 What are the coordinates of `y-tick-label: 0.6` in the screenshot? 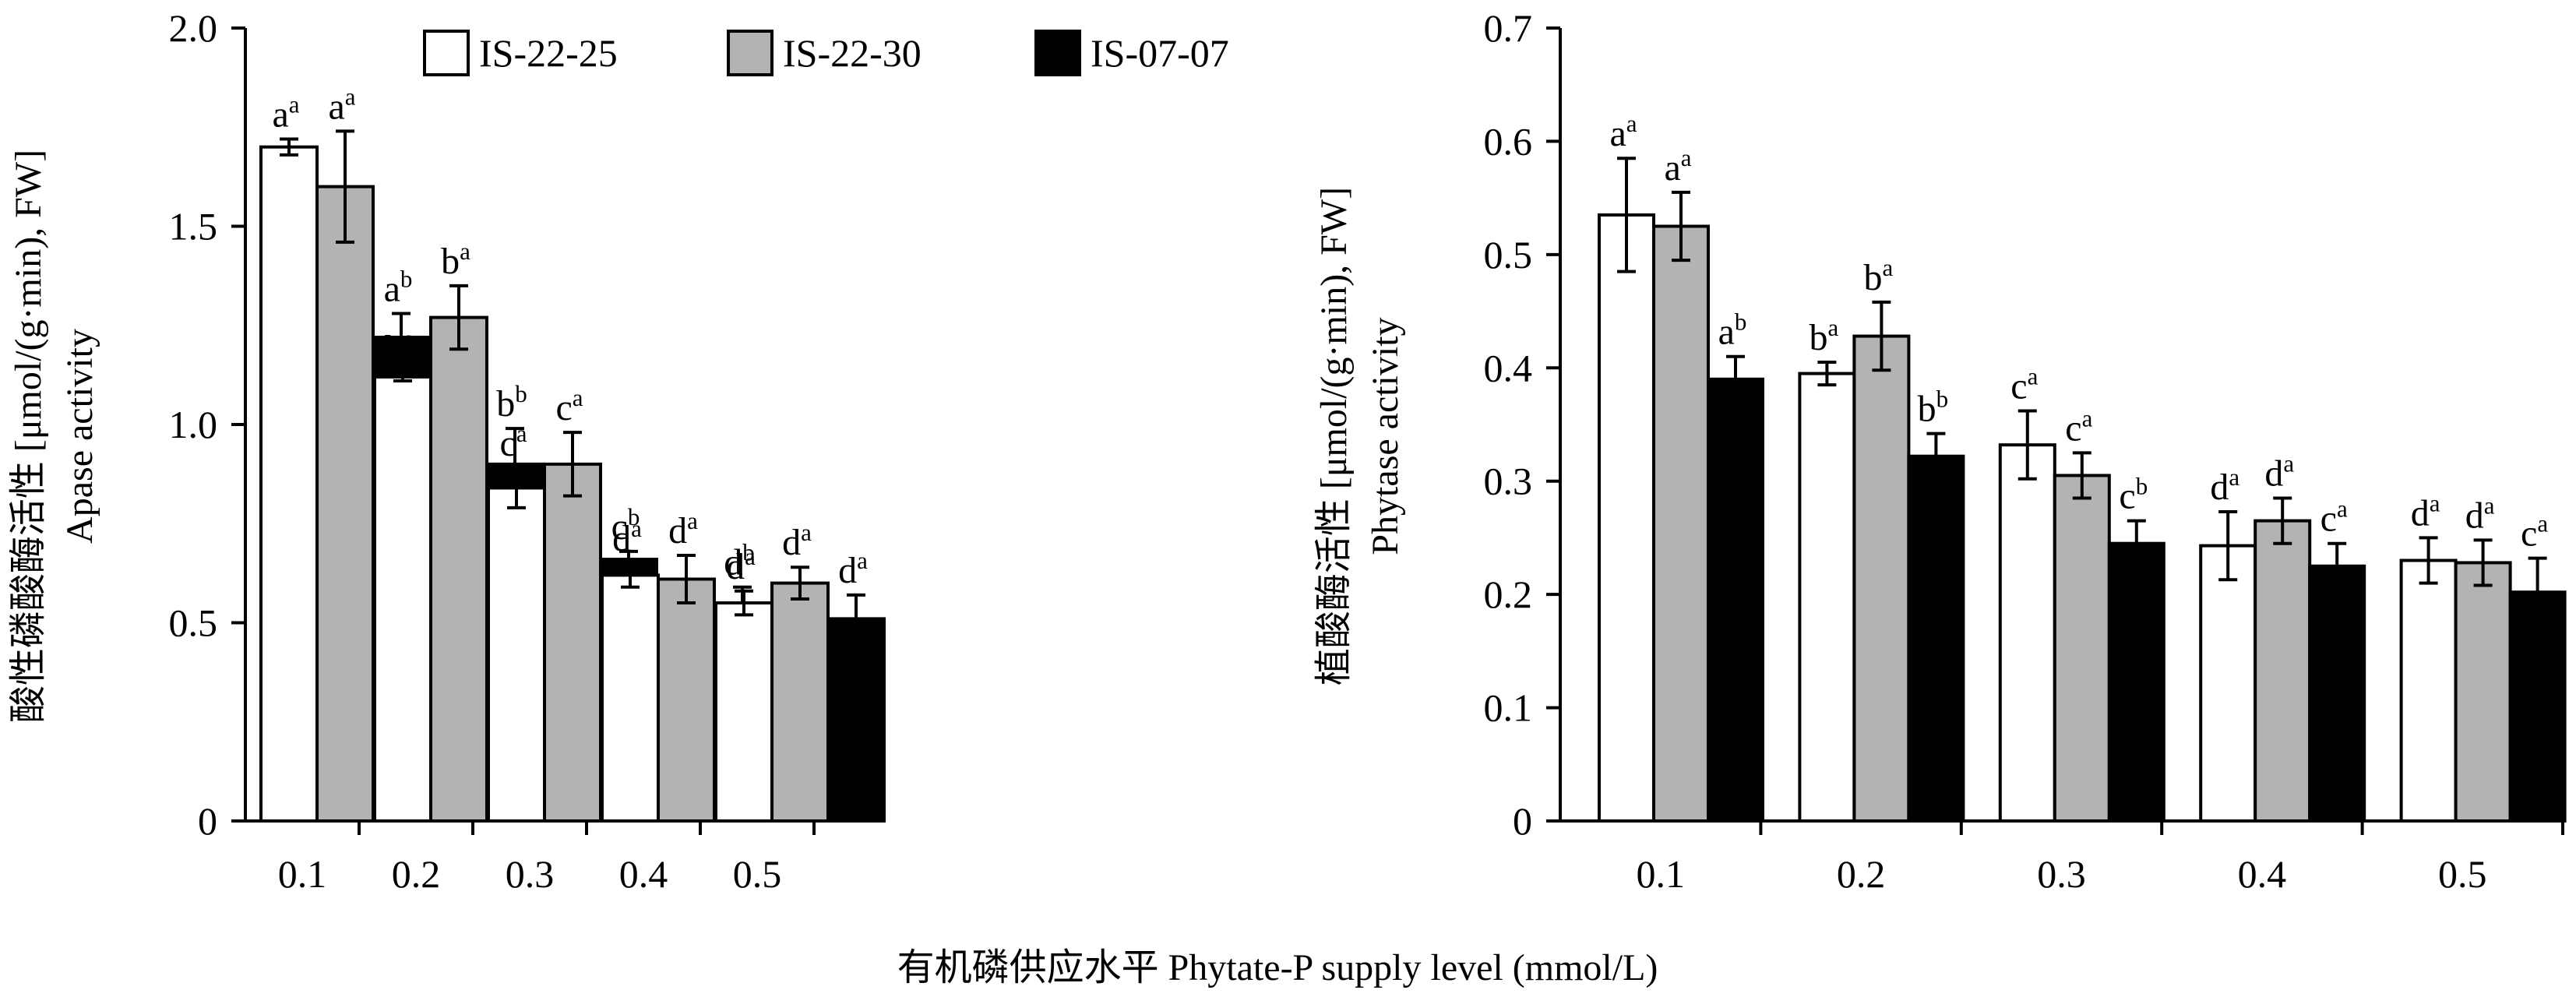 It's located at (1508, 141).